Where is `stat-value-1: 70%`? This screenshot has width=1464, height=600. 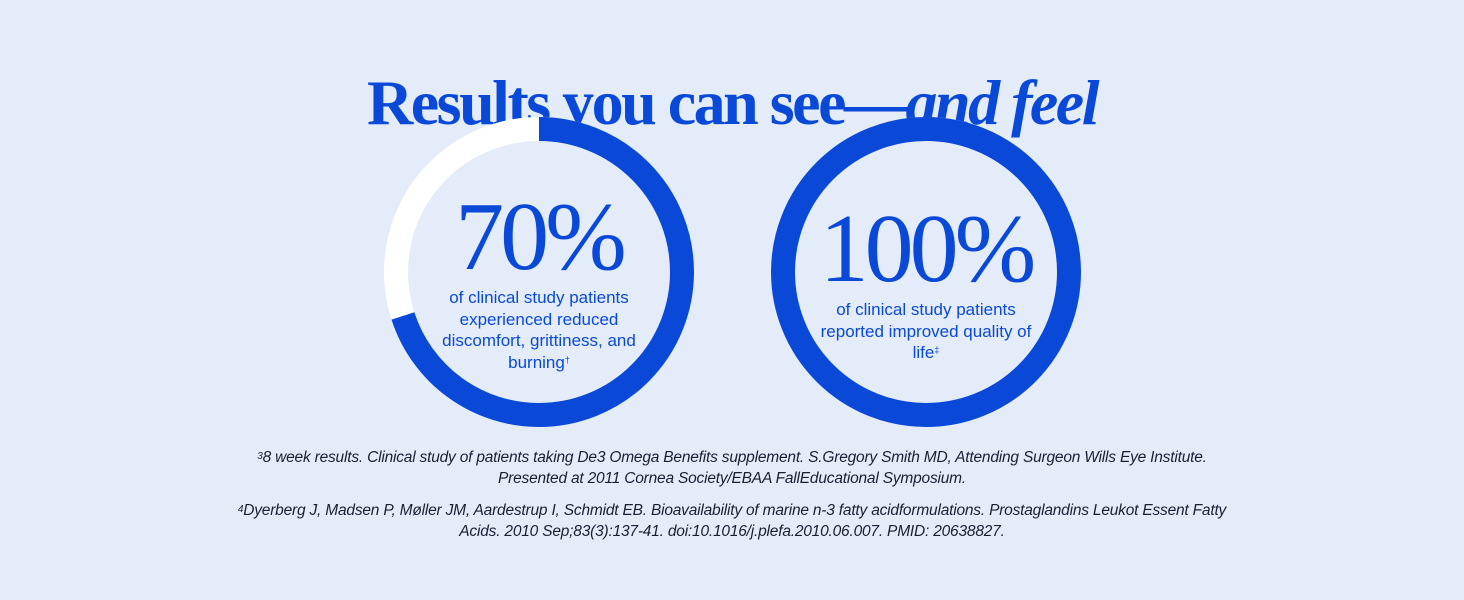 stat-value-1: 70% is located at coordinates (541, 237).